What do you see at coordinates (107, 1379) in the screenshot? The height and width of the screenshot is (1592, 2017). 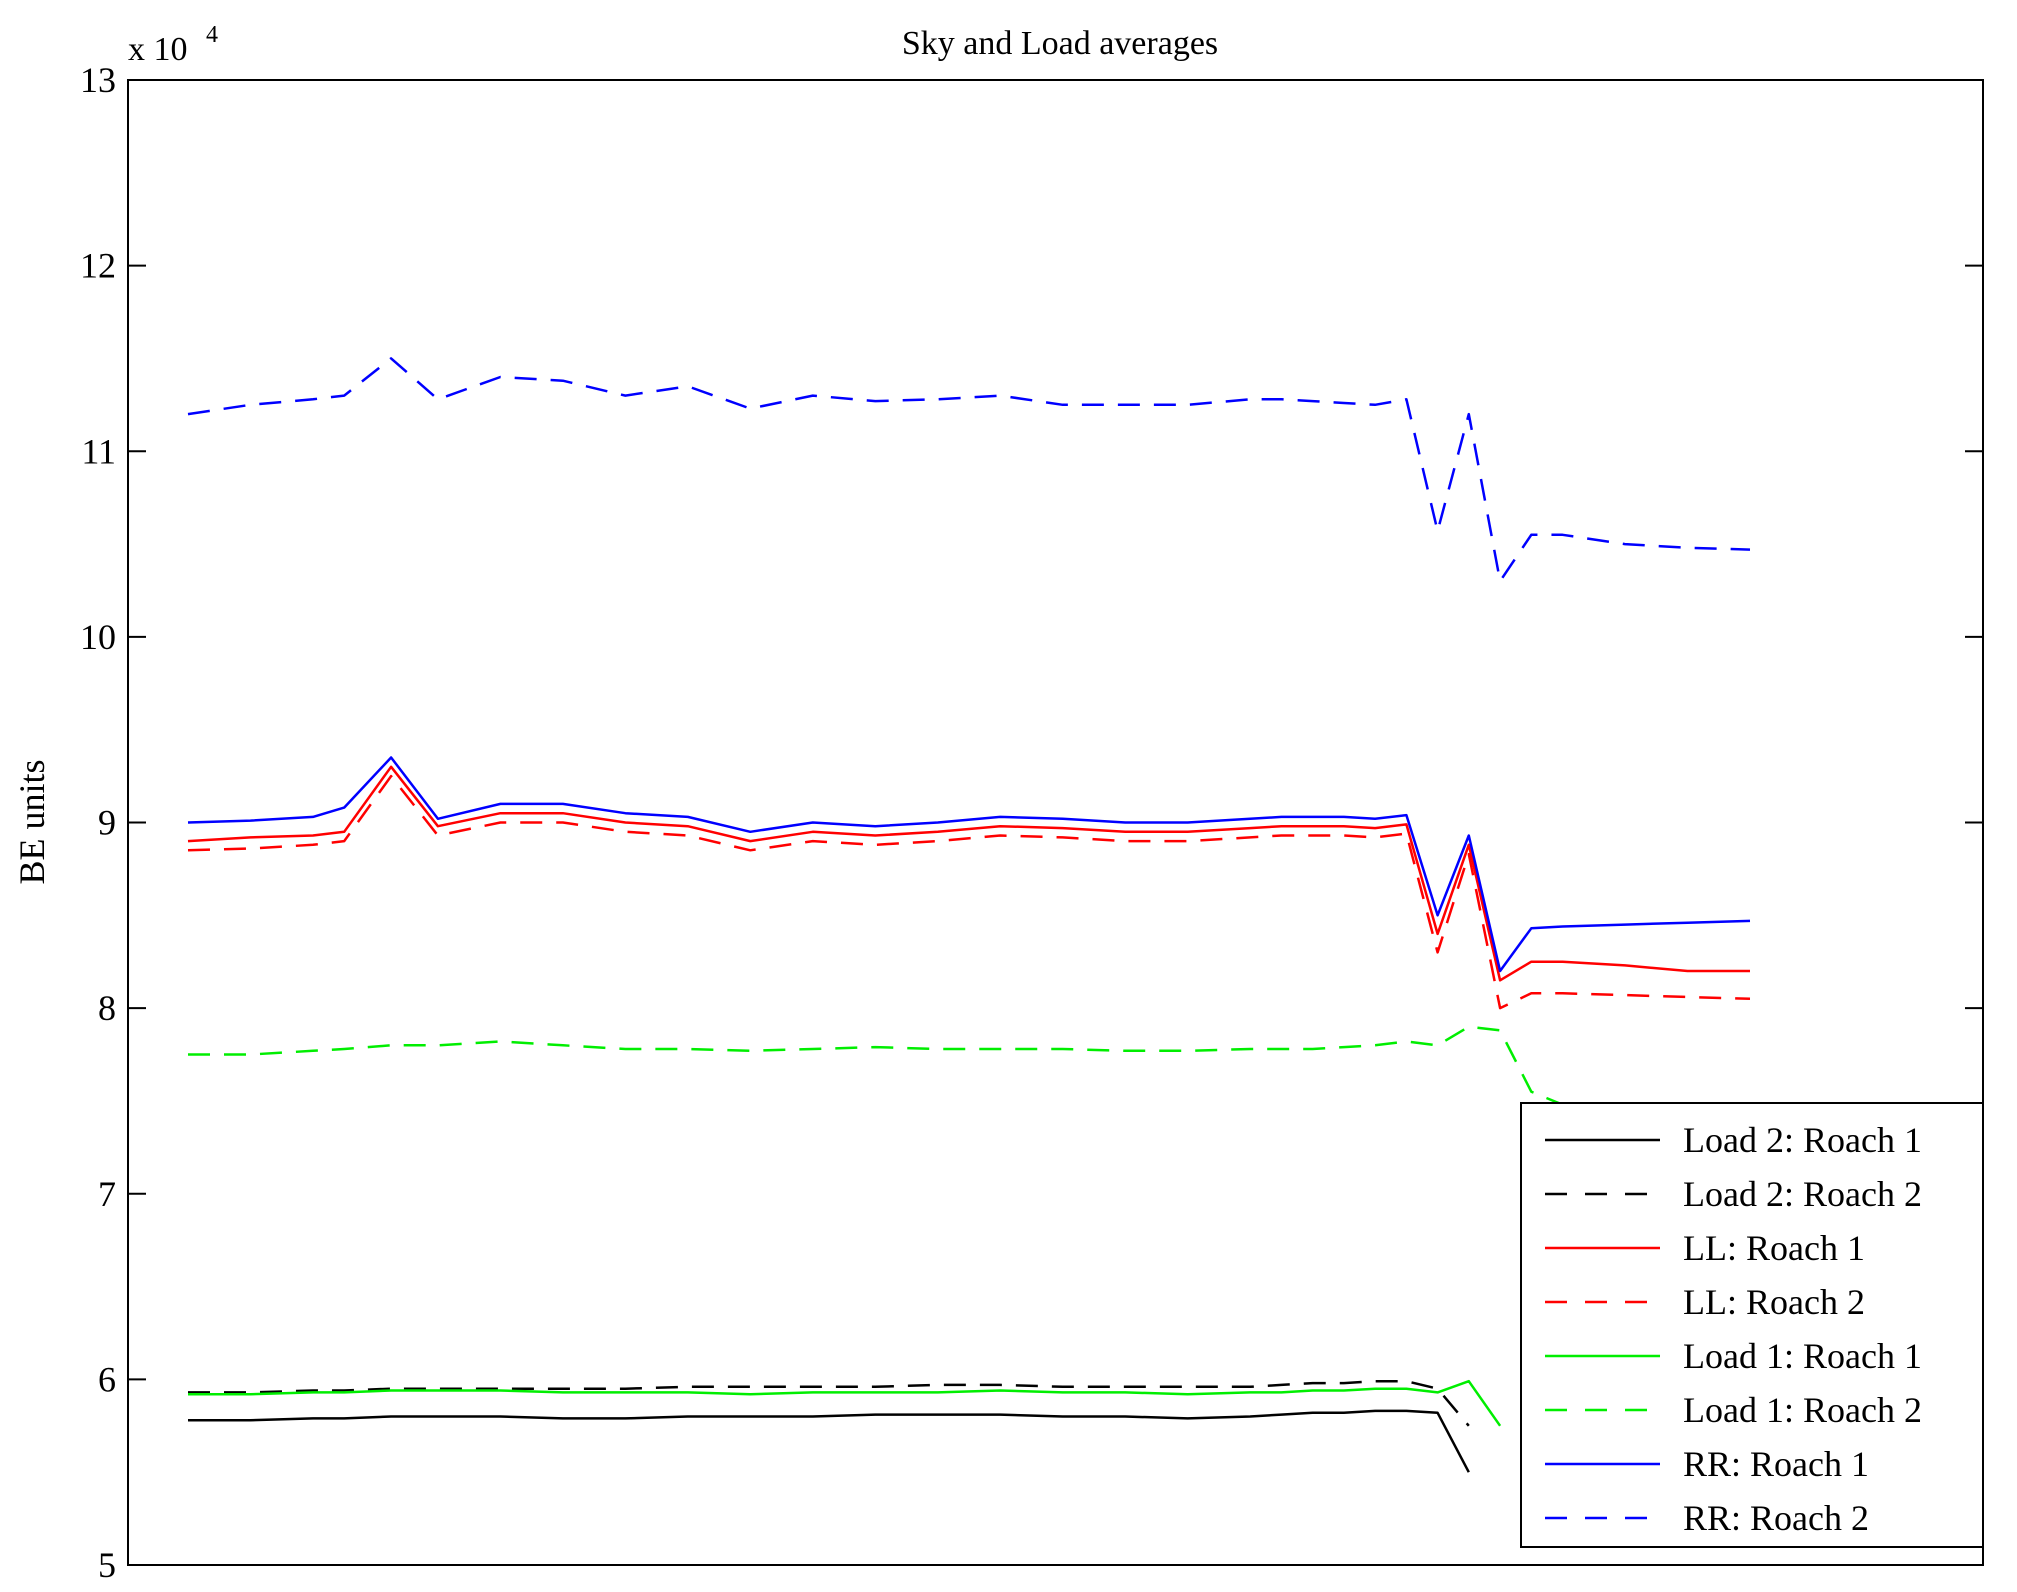 I see `y-tick-label: 6` at bounding box center [107, 1379].